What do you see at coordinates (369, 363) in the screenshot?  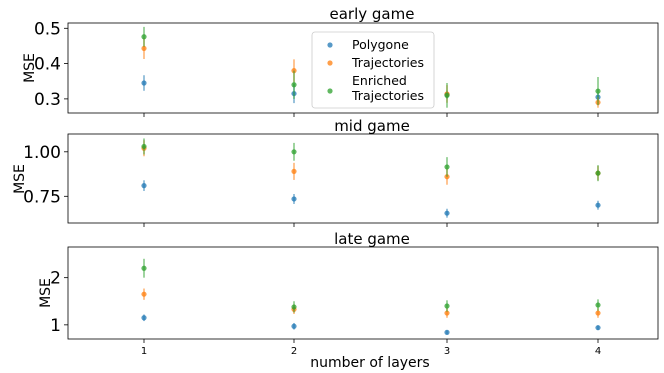 I see `xlabel: number of layers` at bounding box center [369, 363].